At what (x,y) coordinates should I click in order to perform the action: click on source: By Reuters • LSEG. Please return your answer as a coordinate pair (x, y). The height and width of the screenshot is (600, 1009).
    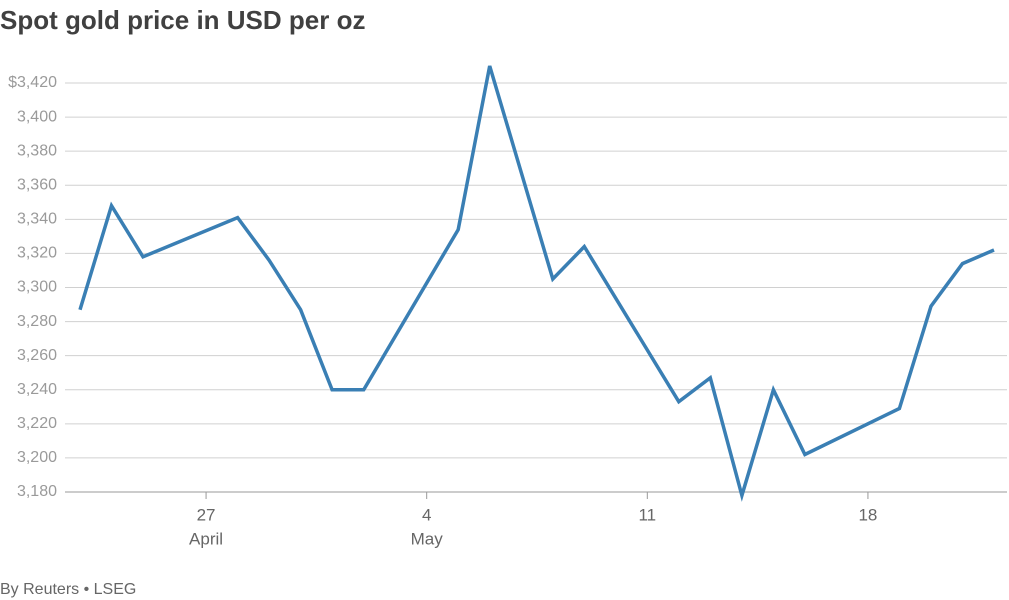
    Looking at the image, I should click on (68, 589).